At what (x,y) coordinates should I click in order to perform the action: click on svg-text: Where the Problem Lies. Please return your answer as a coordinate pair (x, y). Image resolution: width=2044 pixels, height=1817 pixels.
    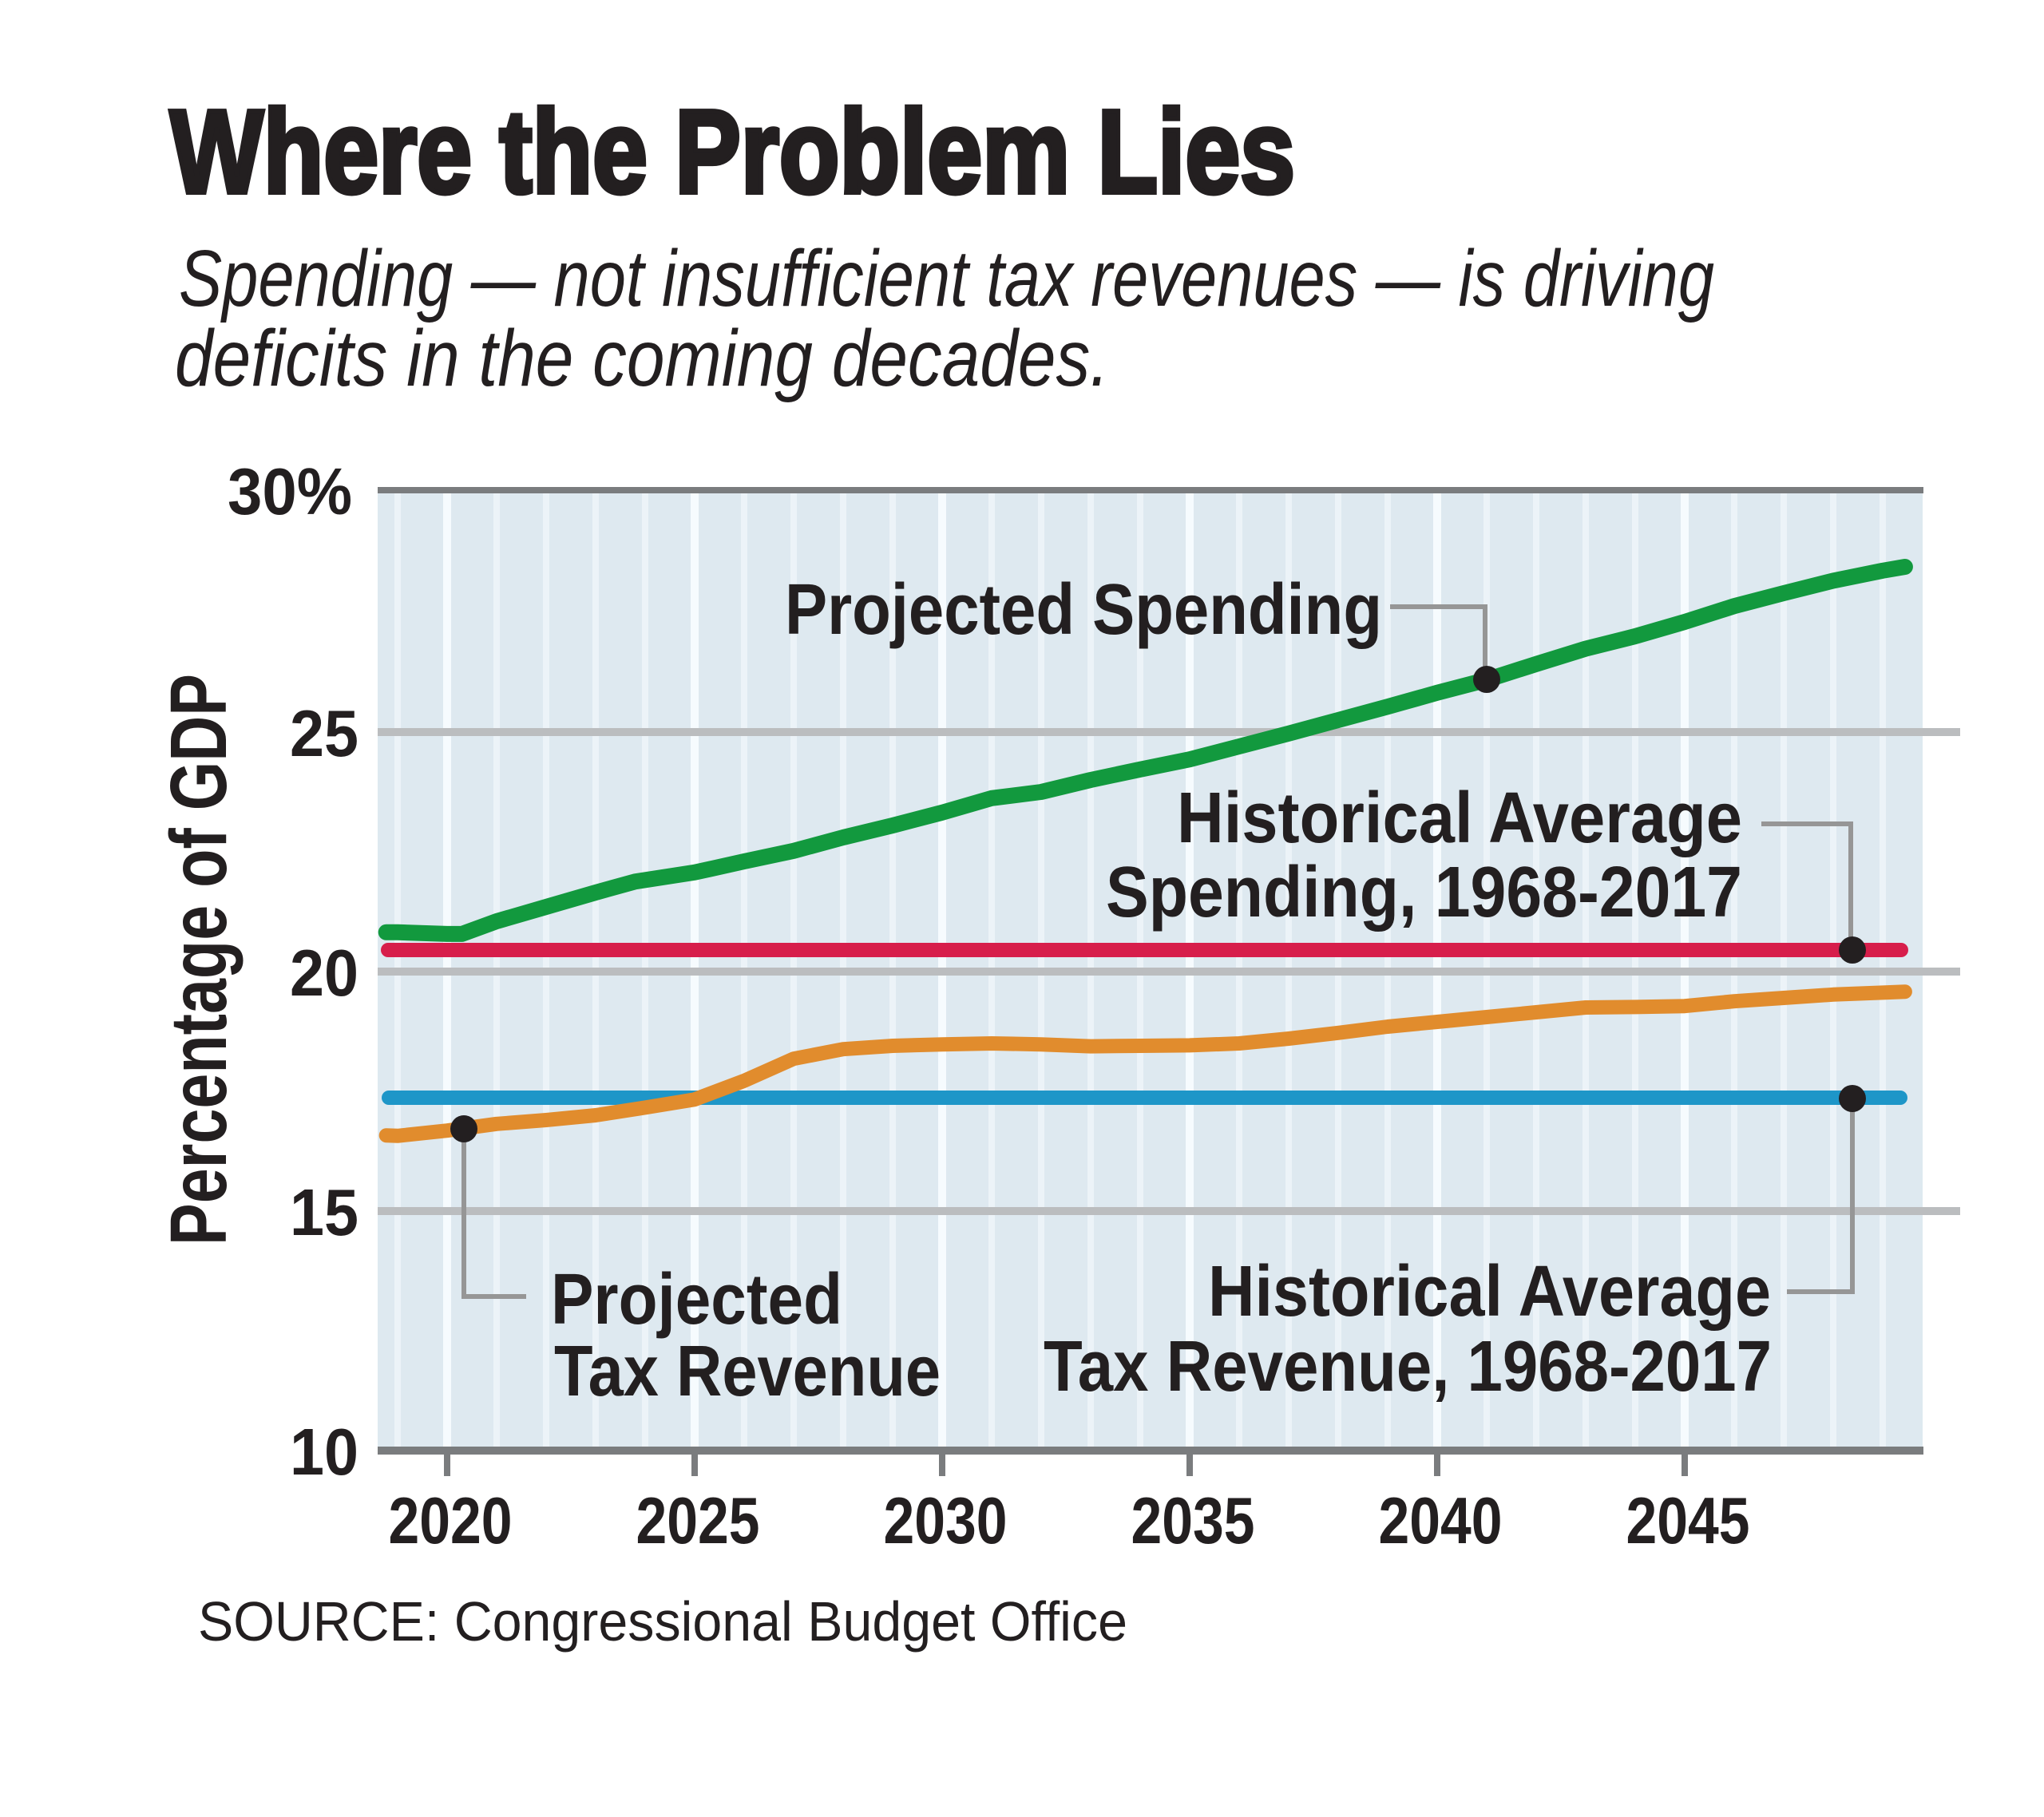
    Looking at the image, I should click on (732, 152).